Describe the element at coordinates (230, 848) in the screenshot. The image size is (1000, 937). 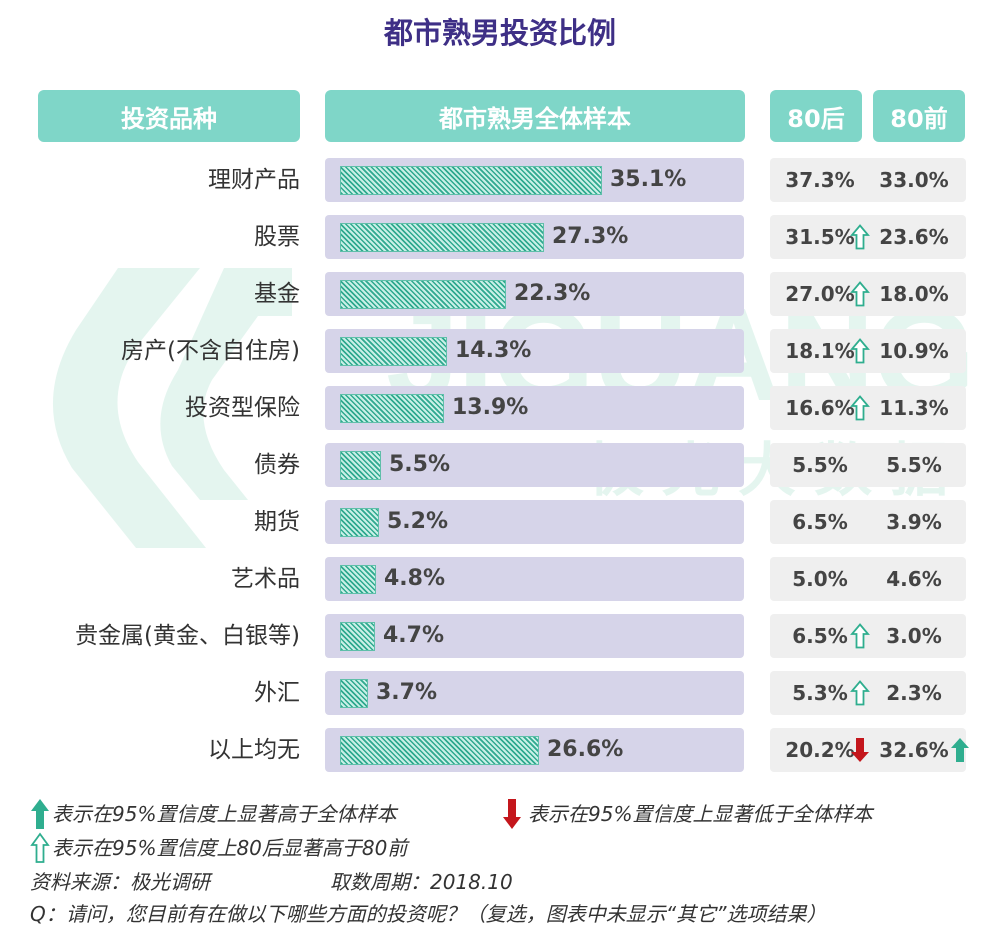
I see `legend-outline-up: 表示在95%置信度上80后显著高于80前` at that location.